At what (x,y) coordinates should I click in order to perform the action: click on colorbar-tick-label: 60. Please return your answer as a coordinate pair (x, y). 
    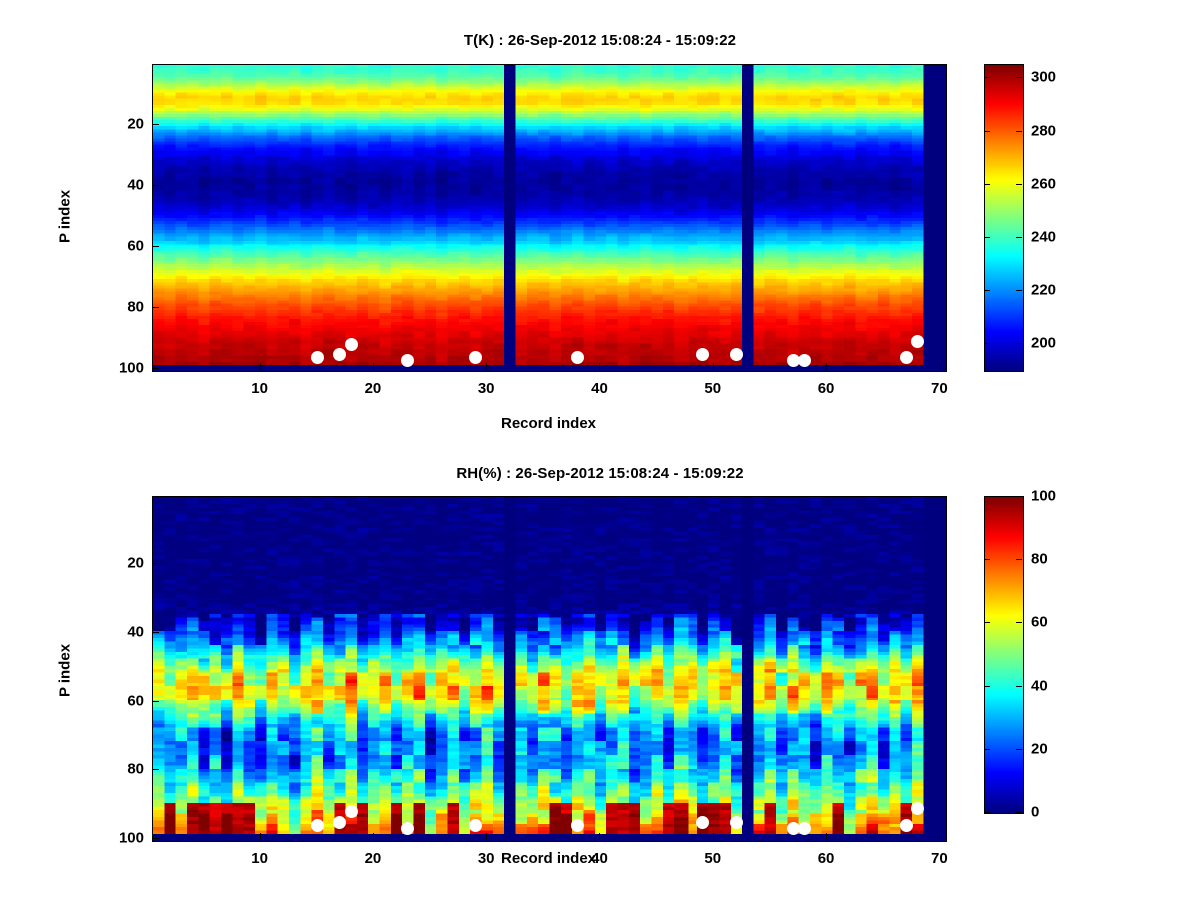
    Looking at the image, I should click on (1039, 622).